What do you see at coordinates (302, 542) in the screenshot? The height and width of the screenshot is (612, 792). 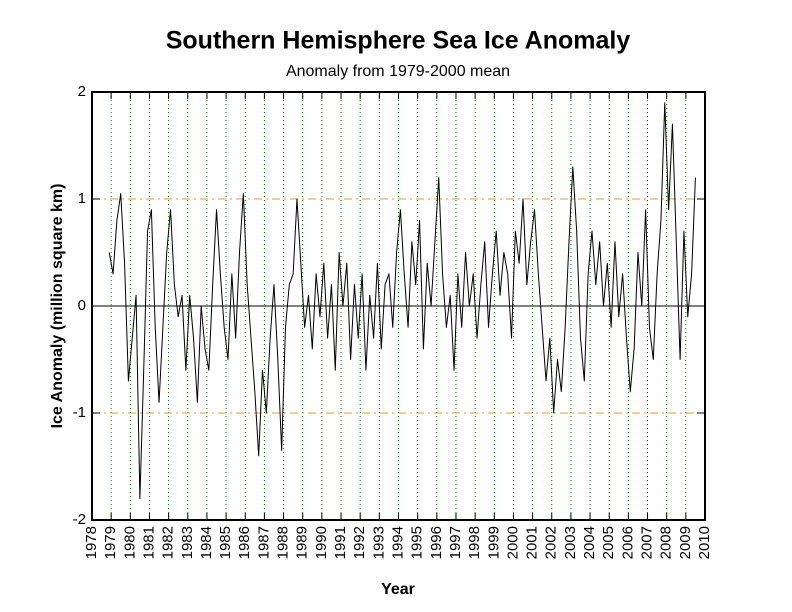 I see `x-tick-label: 1989` at bounding box center [302, 542].